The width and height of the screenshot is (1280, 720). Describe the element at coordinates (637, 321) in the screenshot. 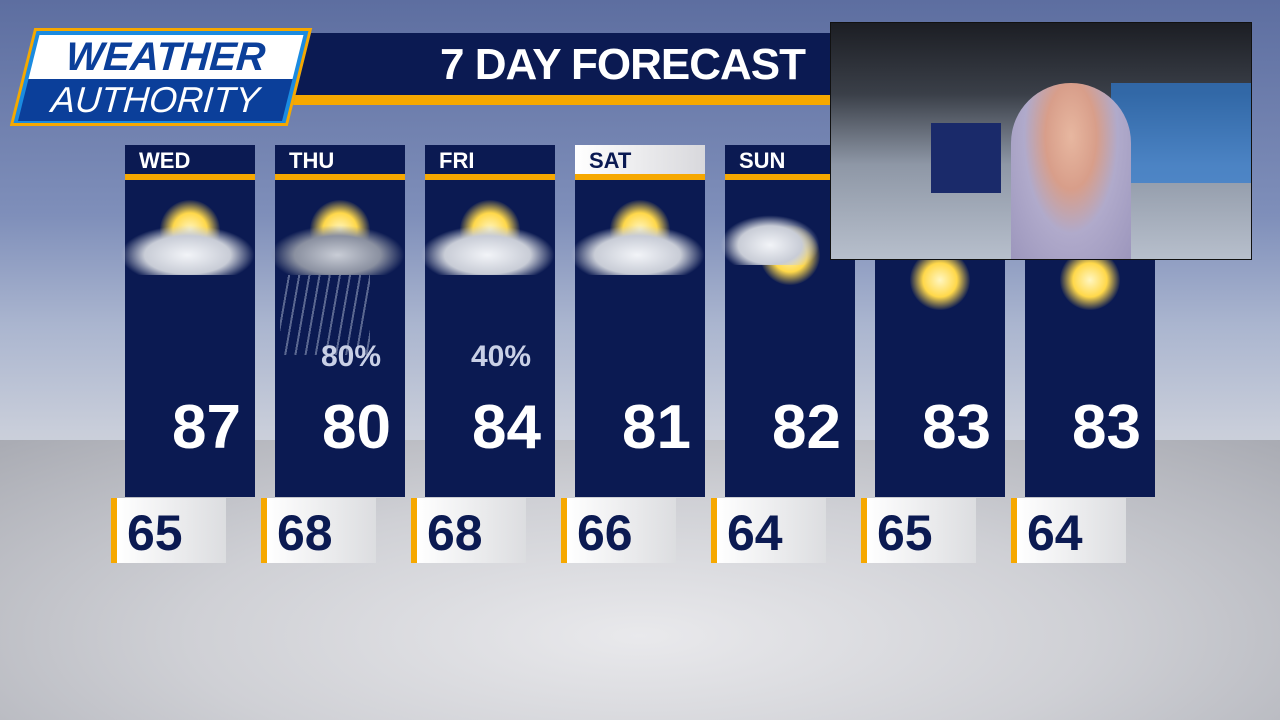

I see `day-column: SAT 81` at that location.